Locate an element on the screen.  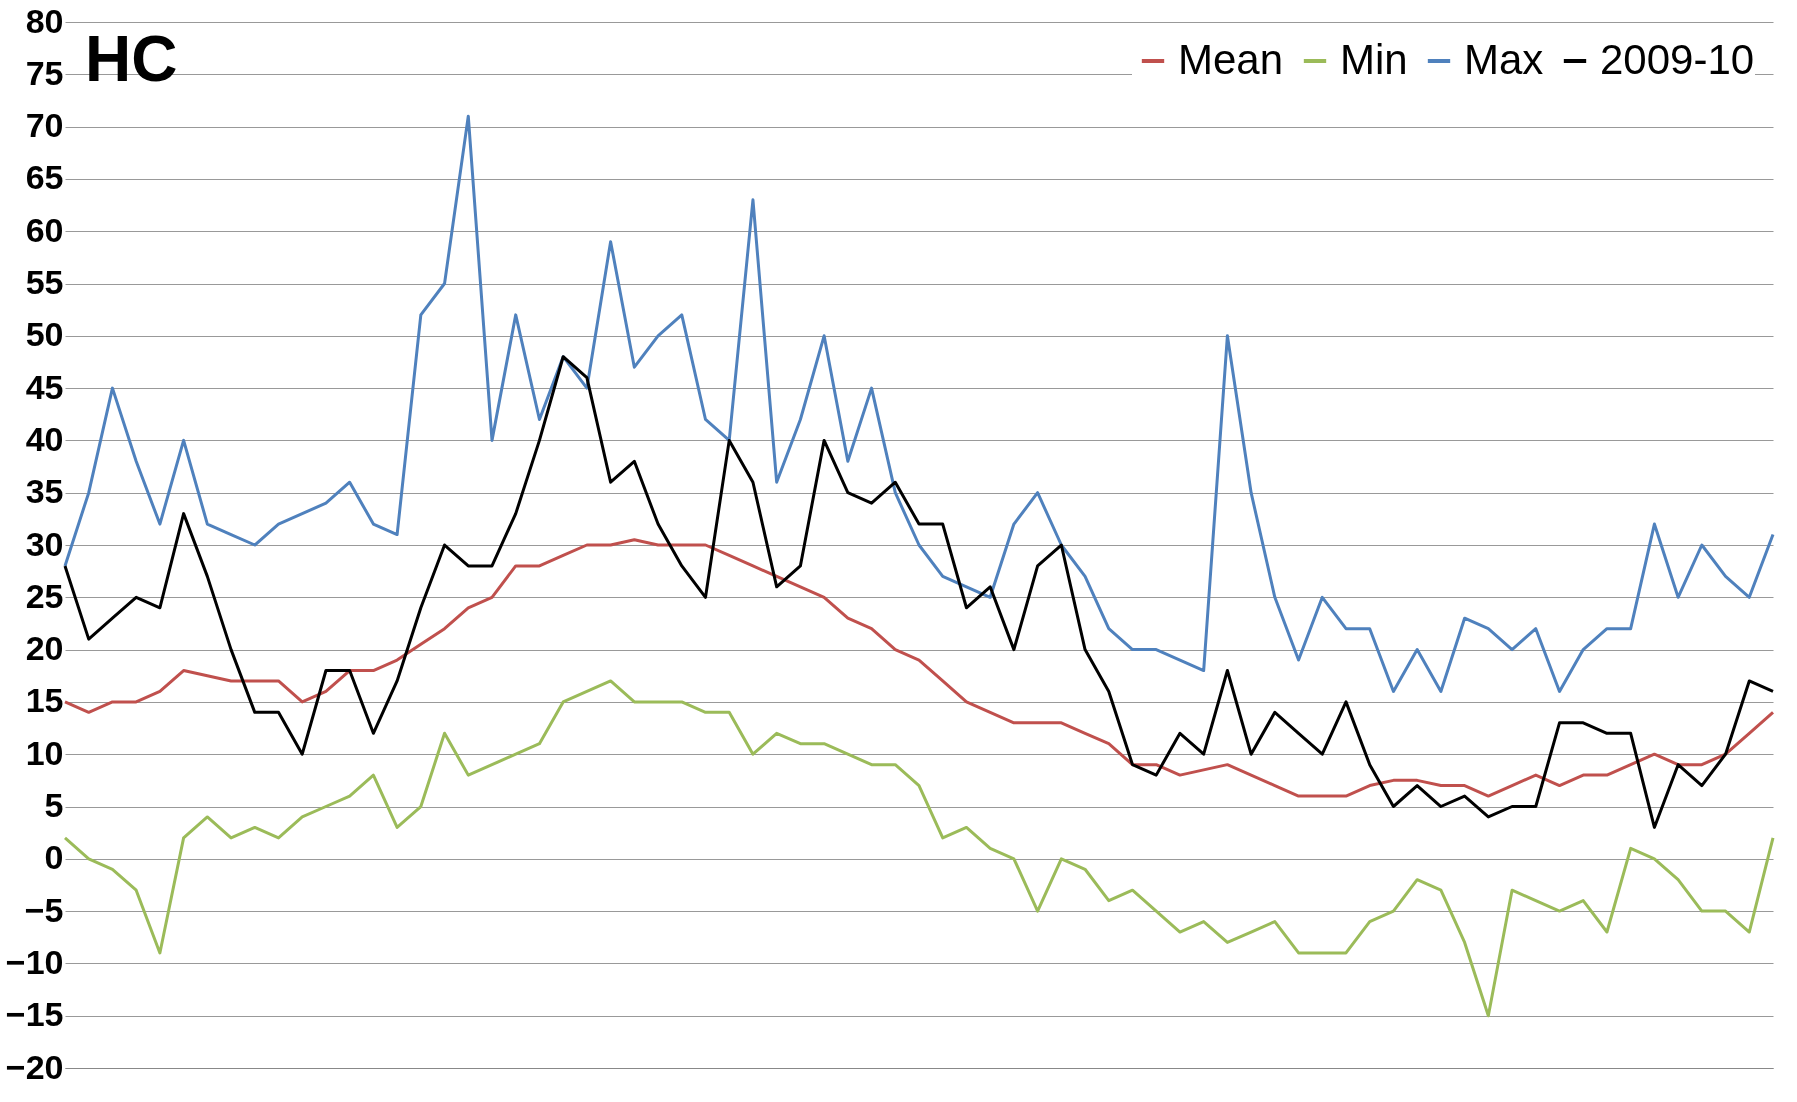
y-tick-label: 70 is located at coordinates (44, 125).